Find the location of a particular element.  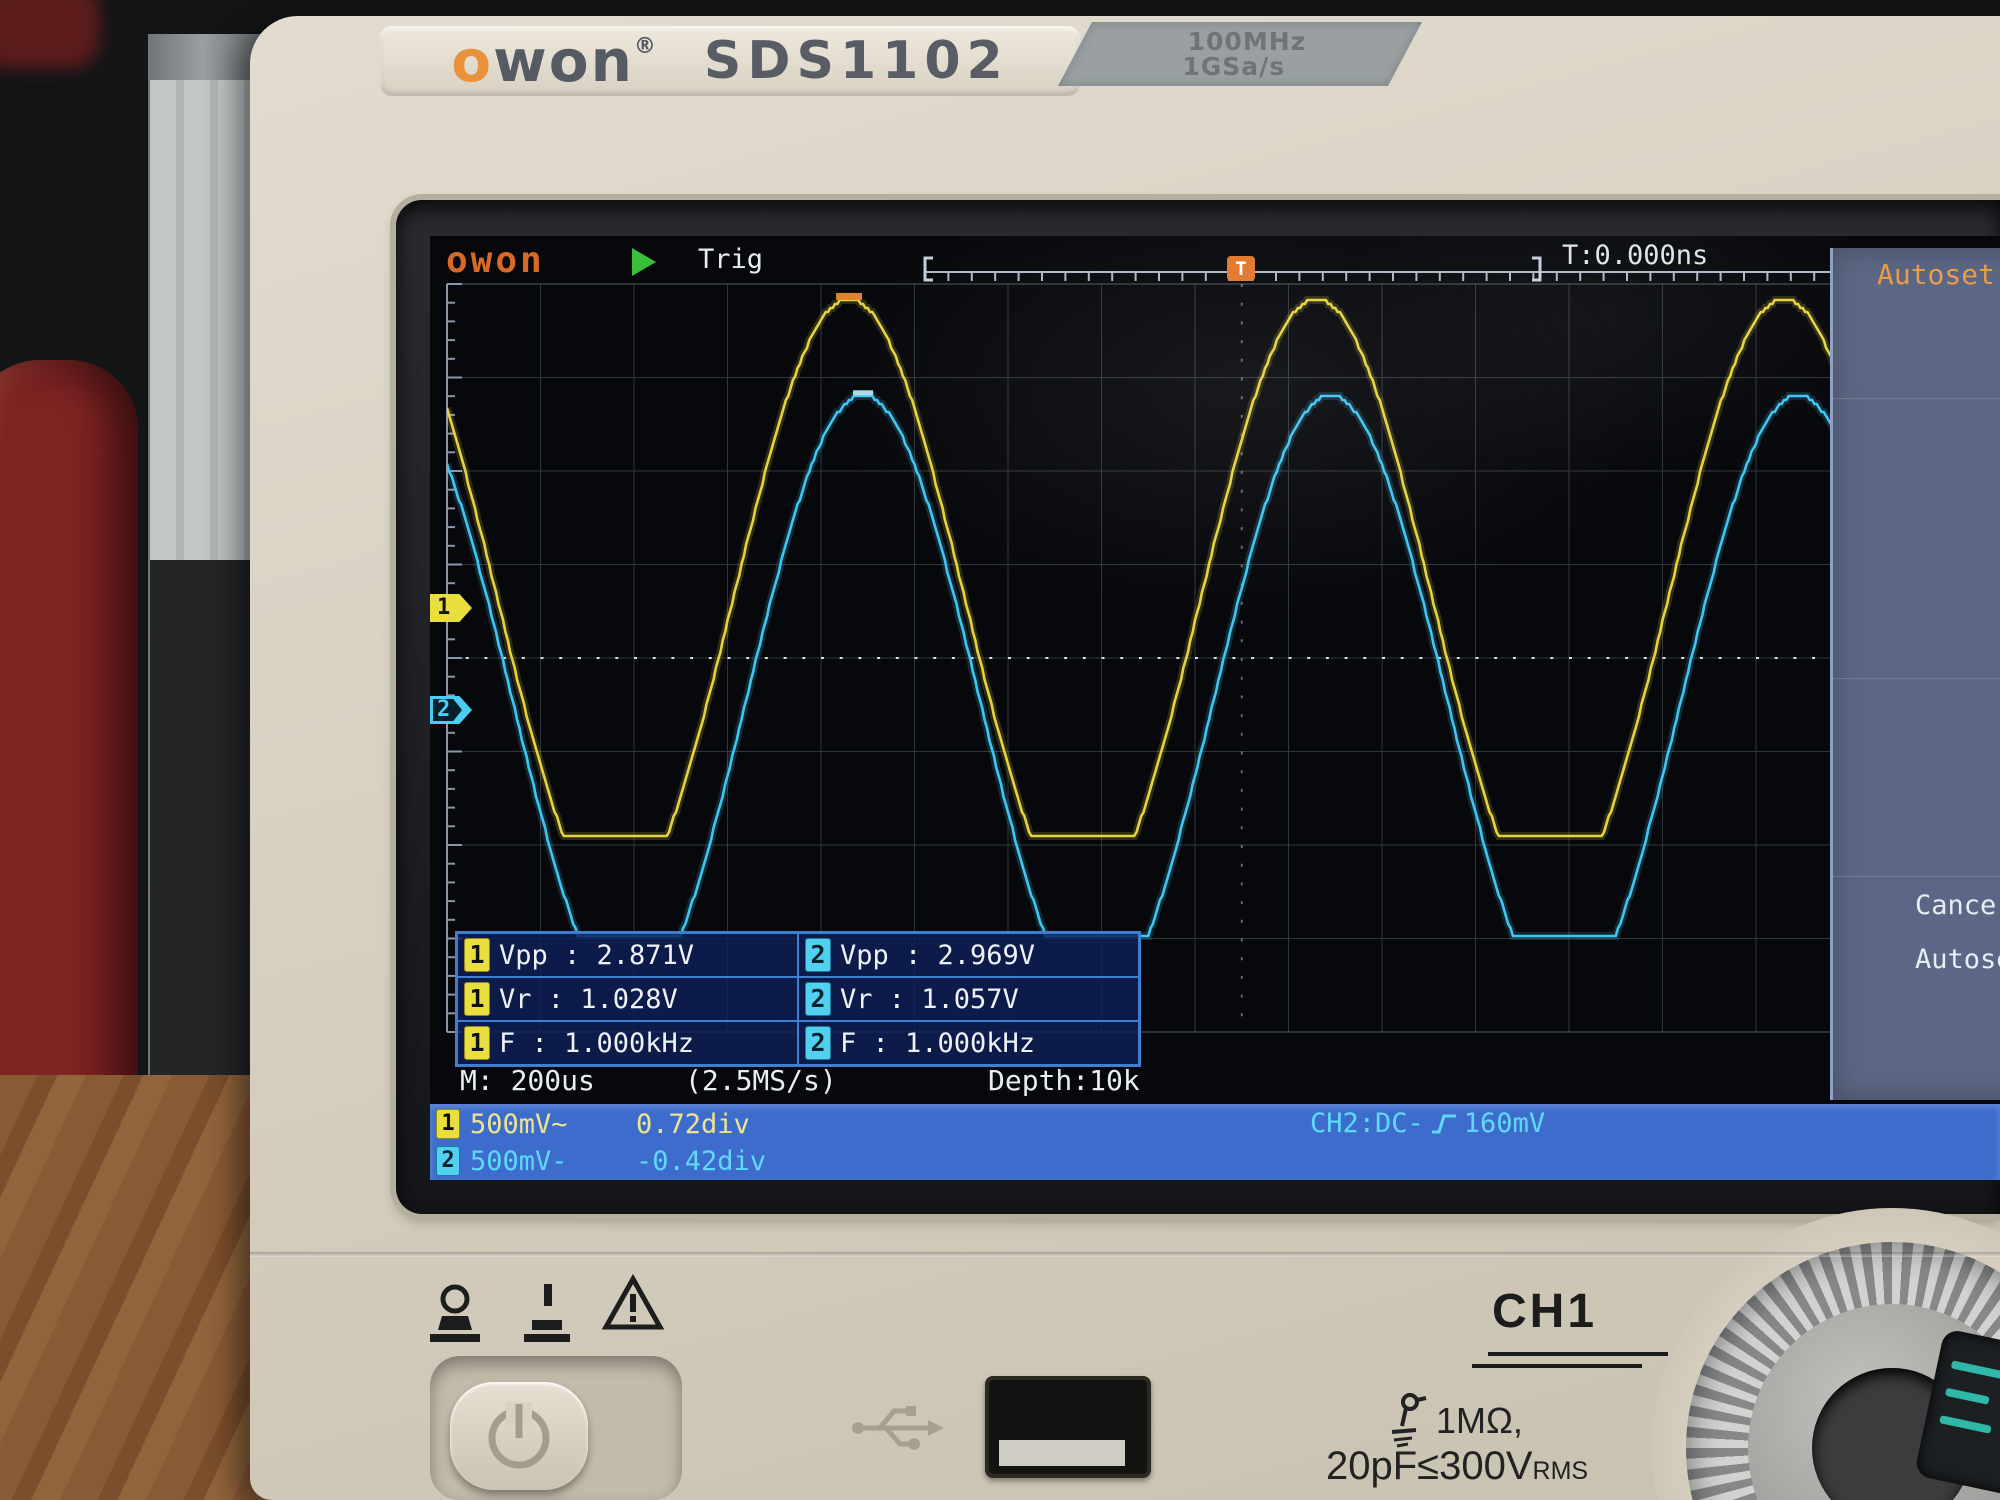

ch1-position-marker: 1 is located at coordinates (451, 608).